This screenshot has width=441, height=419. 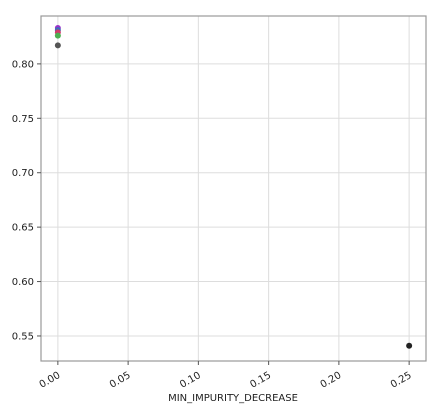 What do you see at coordinates (23, 282) in the screenshot?
I see `y-tick-label: 0.60` at bounding box center [23, 282].